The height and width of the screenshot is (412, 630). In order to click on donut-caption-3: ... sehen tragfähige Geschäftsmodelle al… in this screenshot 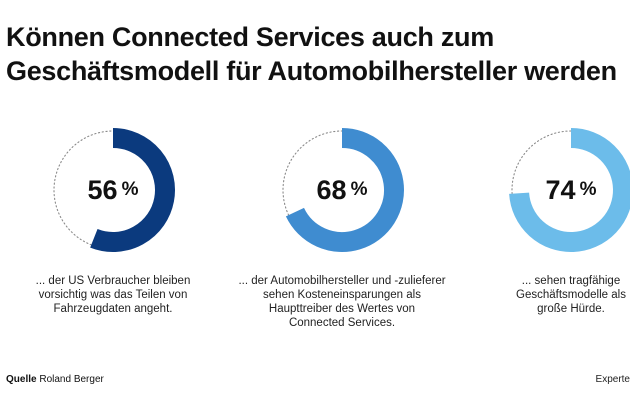, I will do `click(571, 295)`.